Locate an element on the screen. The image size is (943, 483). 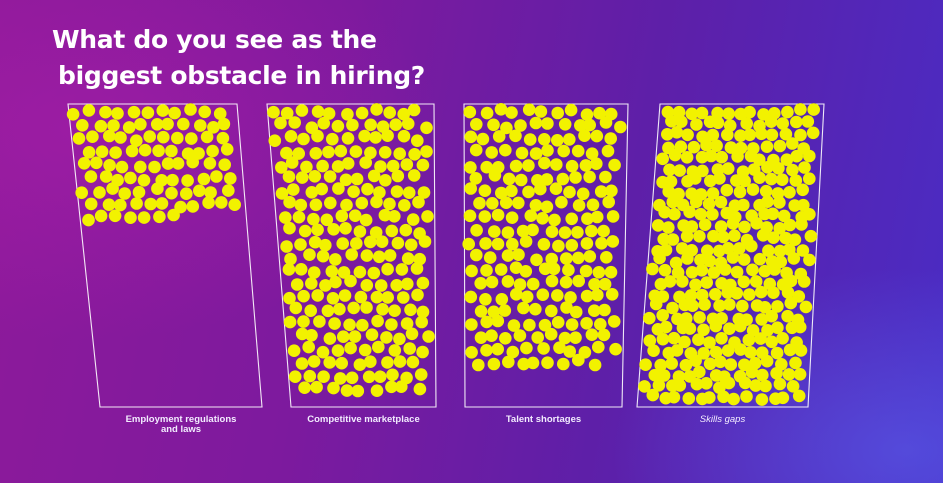
category-label-line: Talent shortages is located at coordinates (543, 419).